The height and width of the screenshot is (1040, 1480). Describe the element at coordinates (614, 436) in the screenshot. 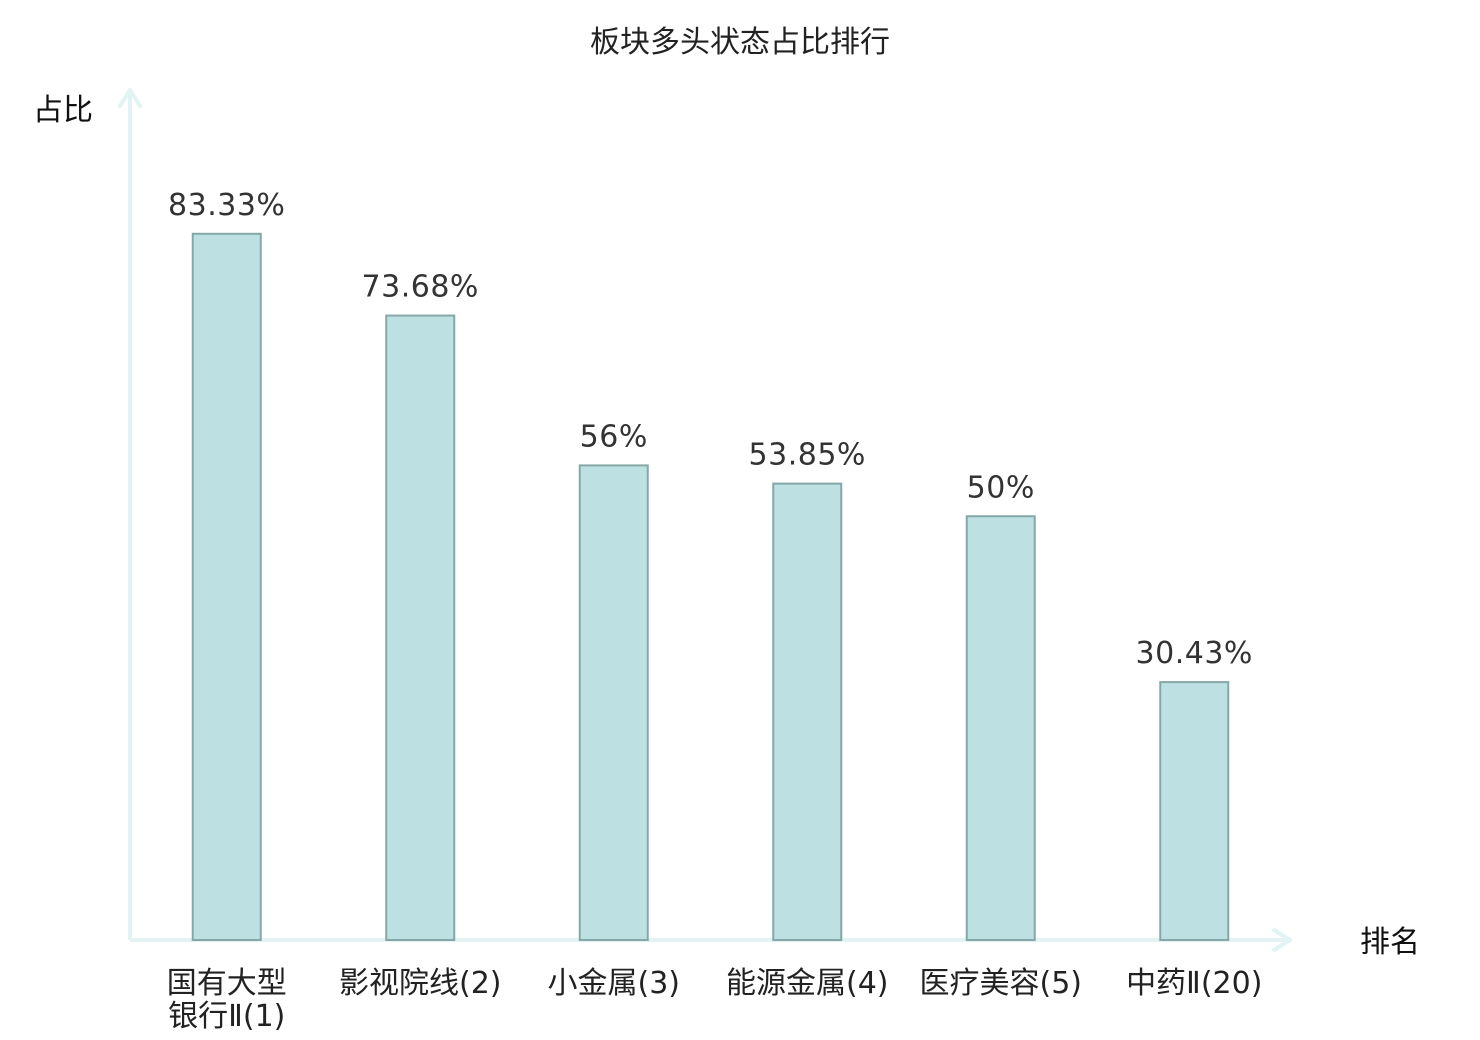

I see `bar-value-label: 56%` at that location.